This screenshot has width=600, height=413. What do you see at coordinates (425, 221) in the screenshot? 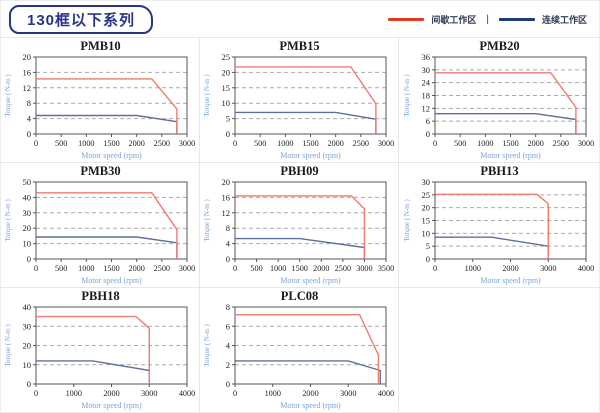
I see `svg-text: 15` at bounding box center [425, 221].